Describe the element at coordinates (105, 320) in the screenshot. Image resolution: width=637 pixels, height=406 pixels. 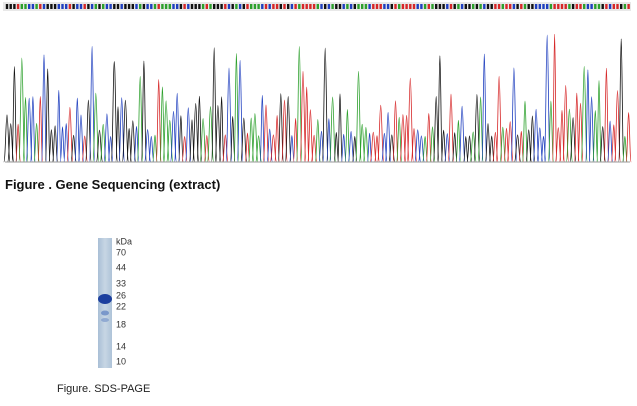
I see `minor-band` at that location.